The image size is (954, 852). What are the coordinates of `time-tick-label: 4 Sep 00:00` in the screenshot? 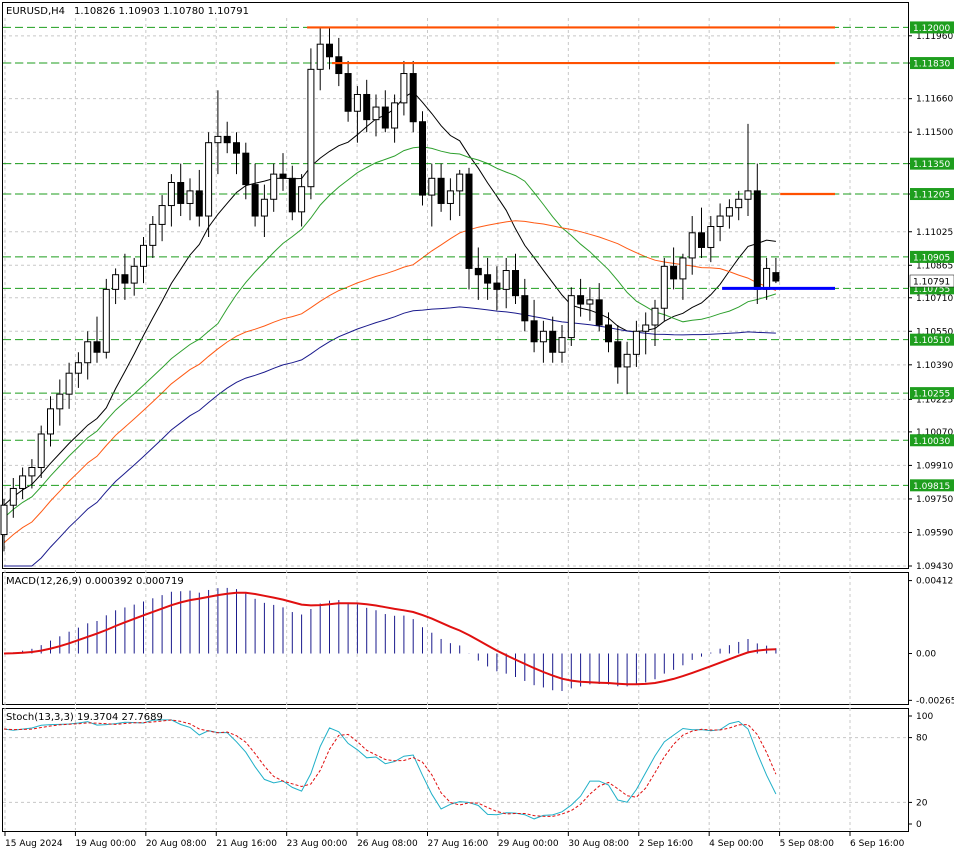 It's located at (736, 844).